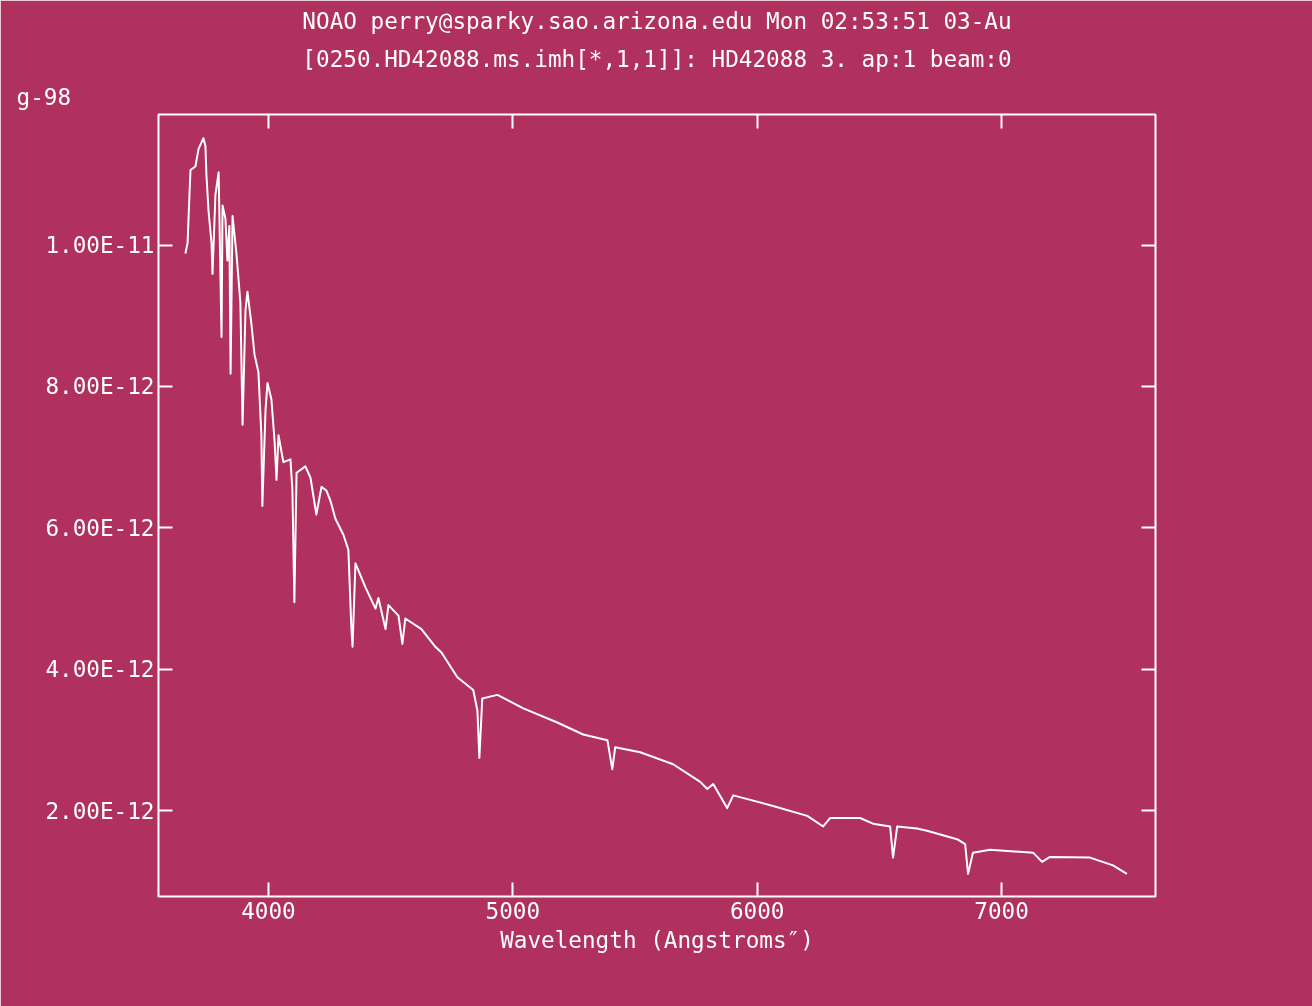 The width and height of the screenshot is (1312, 1006). What do you see at coordinates (100, 386) in the screenshot?
I see `y-tick-label: 8.00E-12` at bounding box center [100, 386].